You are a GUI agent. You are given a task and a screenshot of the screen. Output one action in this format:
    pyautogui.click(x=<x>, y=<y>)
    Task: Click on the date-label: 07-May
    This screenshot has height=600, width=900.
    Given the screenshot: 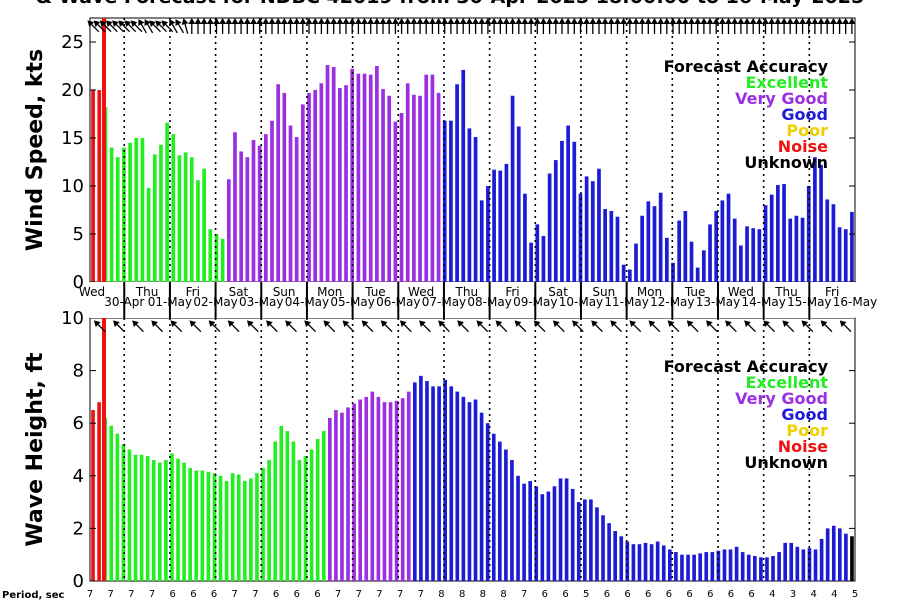 What is the action you would take?
    pyautogui.click(x=444, y=302)
    